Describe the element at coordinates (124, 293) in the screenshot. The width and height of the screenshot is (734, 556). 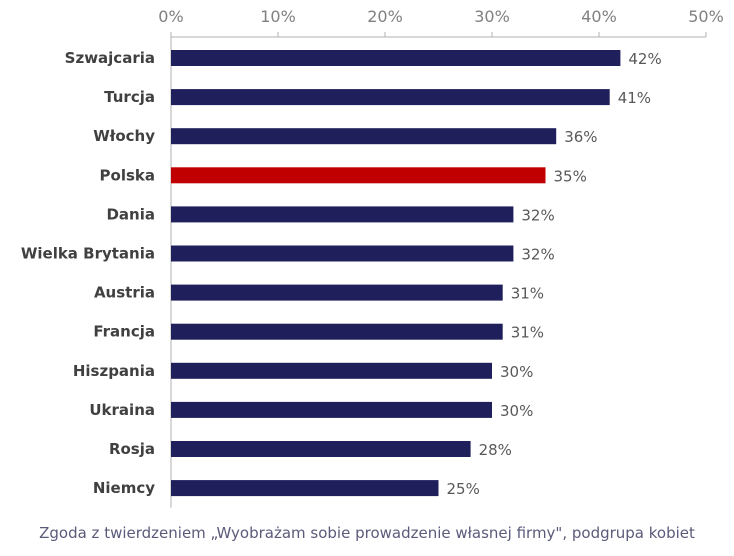
I see `category-label: Austria` at that location.